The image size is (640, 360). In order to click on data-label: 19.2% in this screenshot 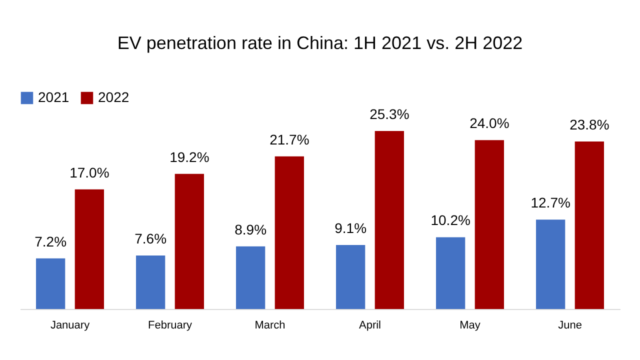, I will do `click(190, 156)`.